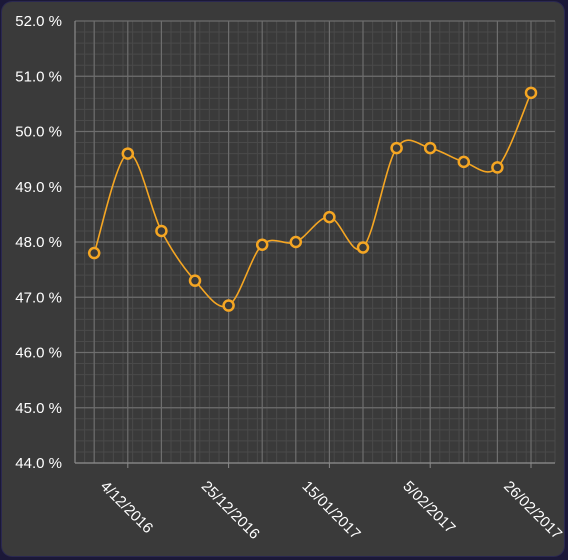 The height and width of the screenshot is (560, 568). What do you see at coordinates (38, 353) in the screenshot?
I see `y-tick-label: 46.0 %` at bounding box center [38, 353].